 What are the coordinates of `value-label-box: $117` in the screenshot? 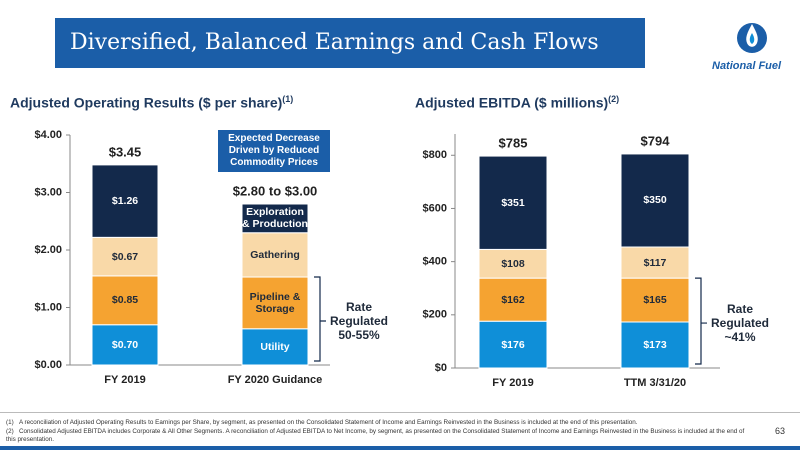 It's located at (655, 262).